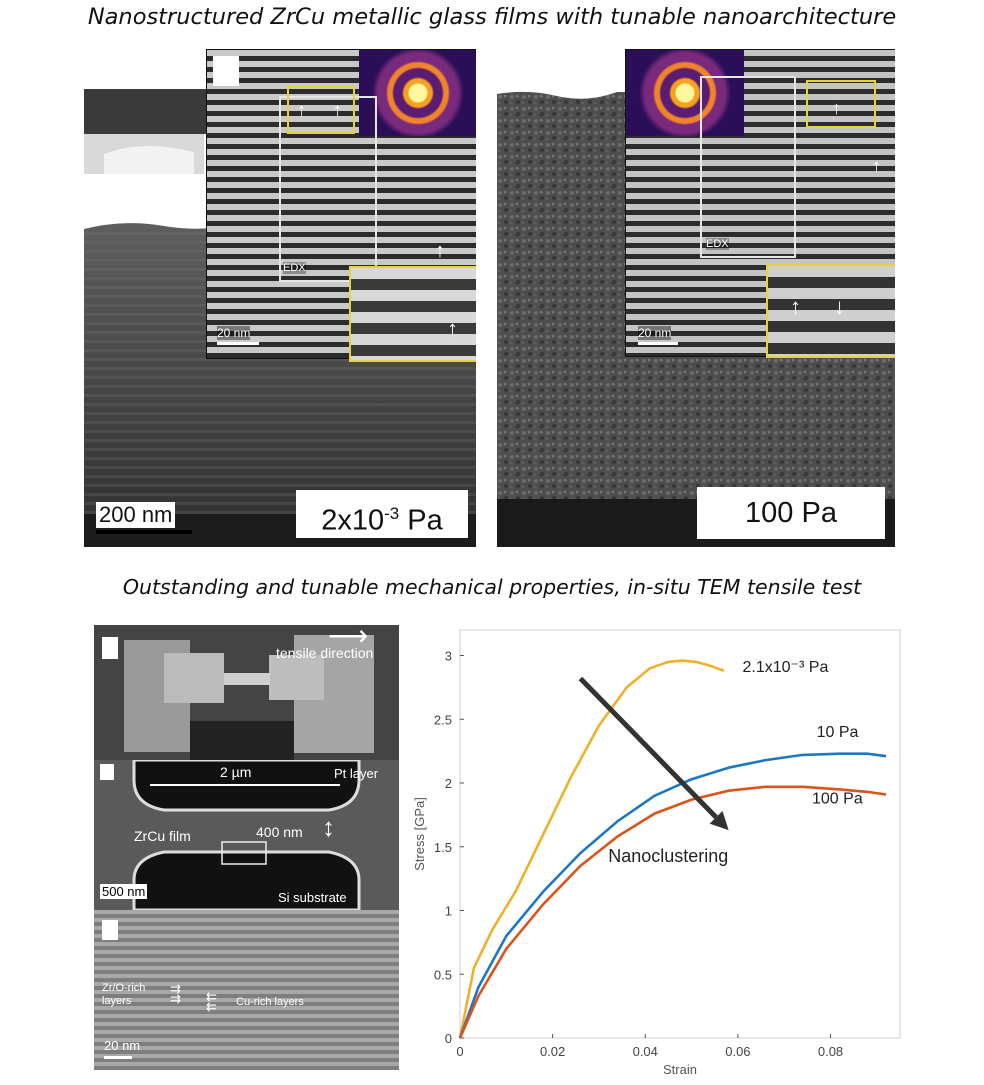 The image size is (984, 1085). Describe the element at coordinates (719, 821) in the screenshot. I see `nanoclustering-arrow-head` at that location.